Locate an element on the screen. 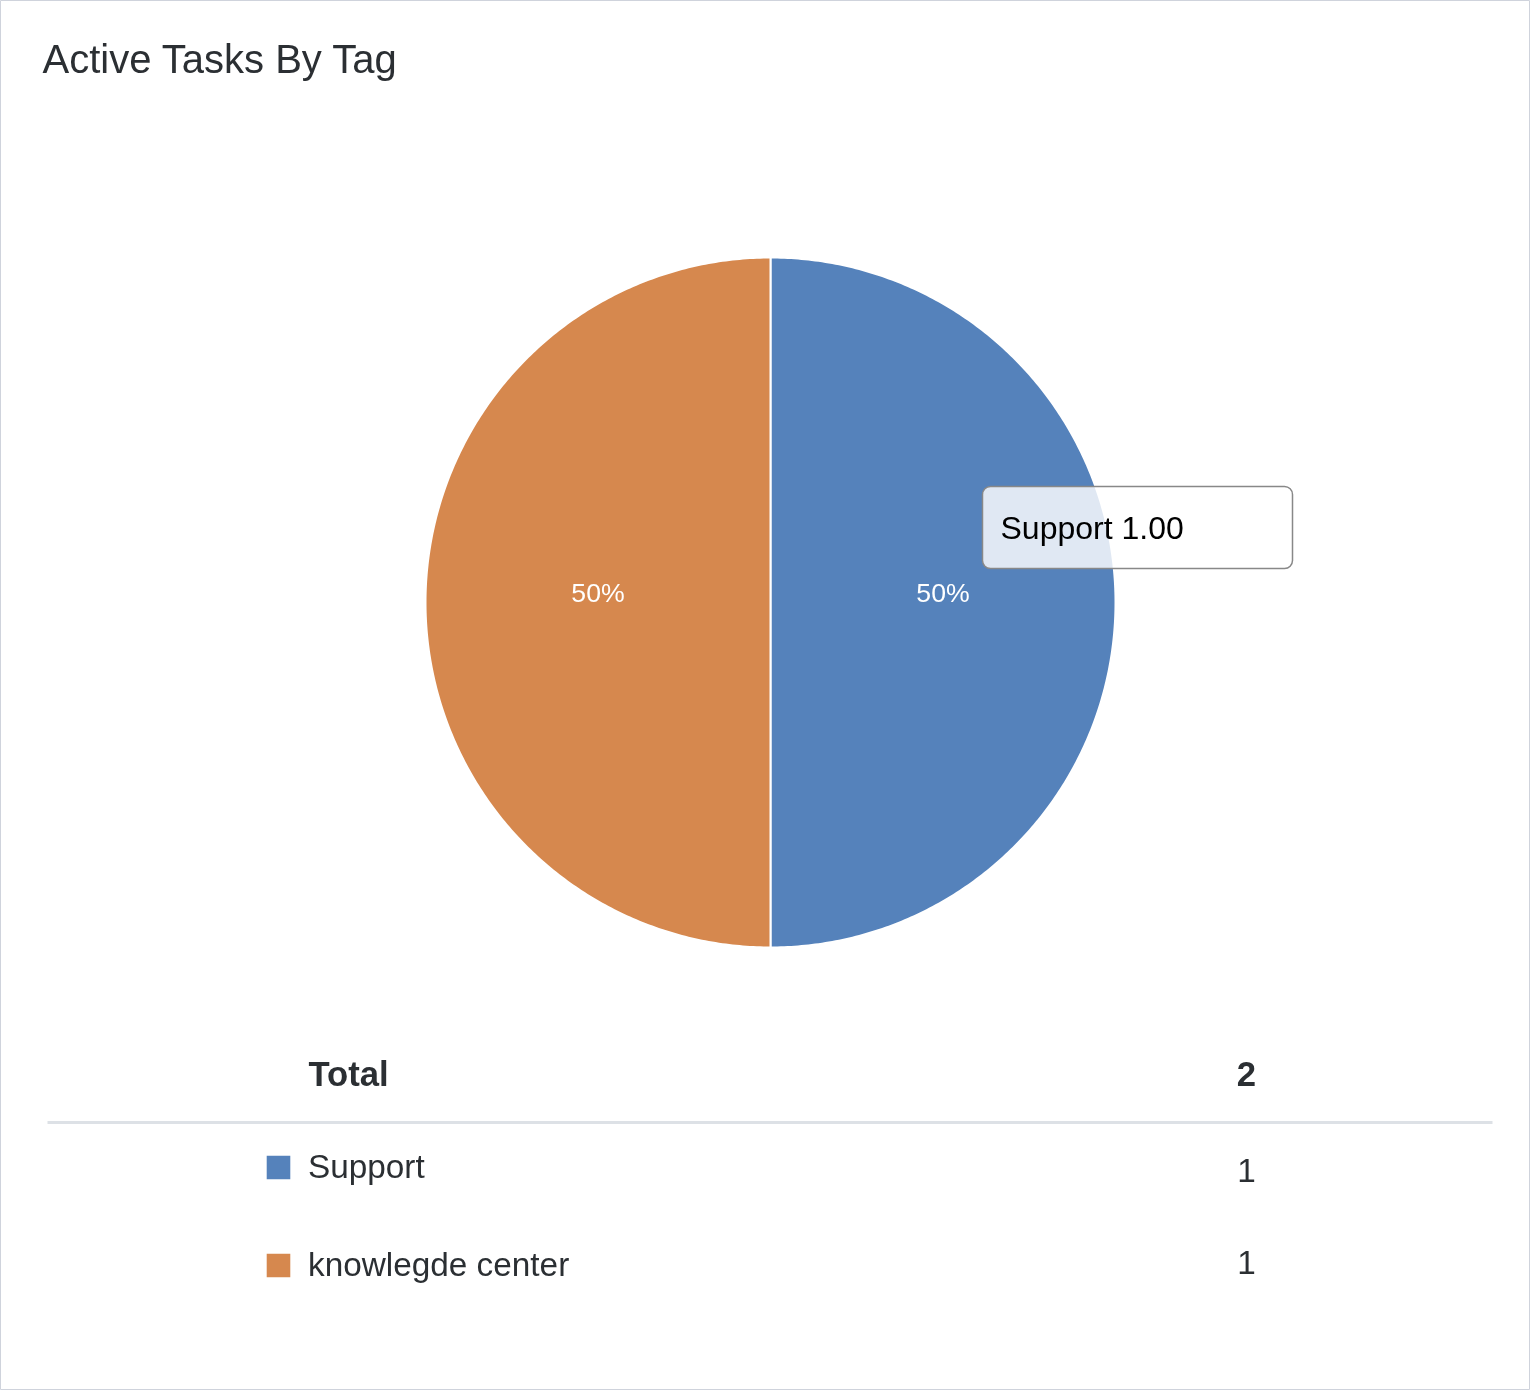 Image resolution: width=1540 pixels, height=1400 pixels. legend-label: knowlegde center is located at coordinates (439, 1265).